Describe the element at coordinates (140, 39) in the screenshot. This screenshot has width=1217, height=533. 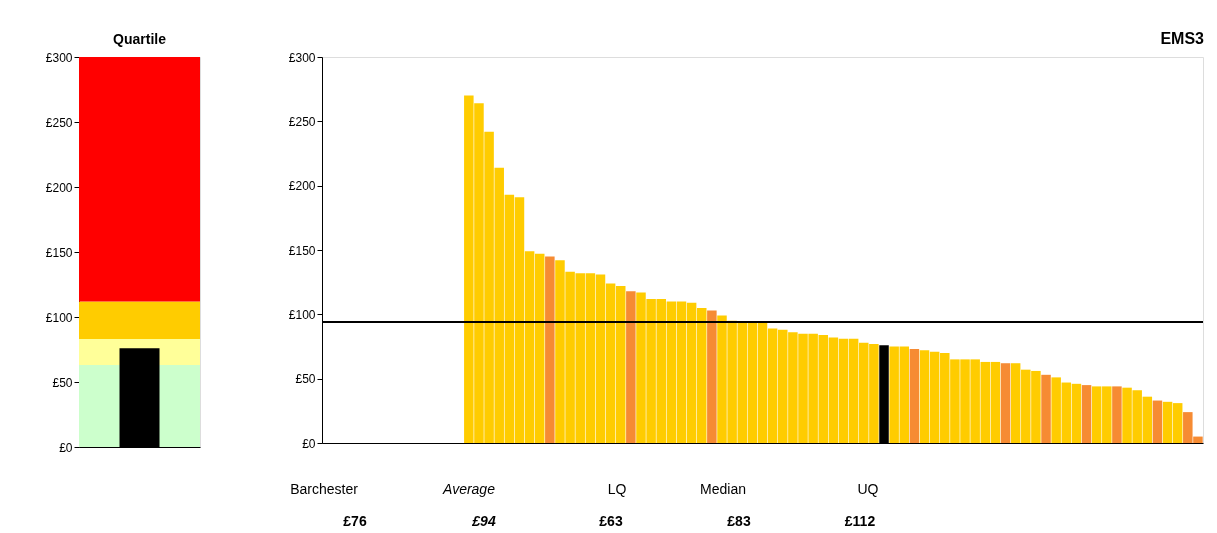
I see `chart-title: Quartile` at that location.